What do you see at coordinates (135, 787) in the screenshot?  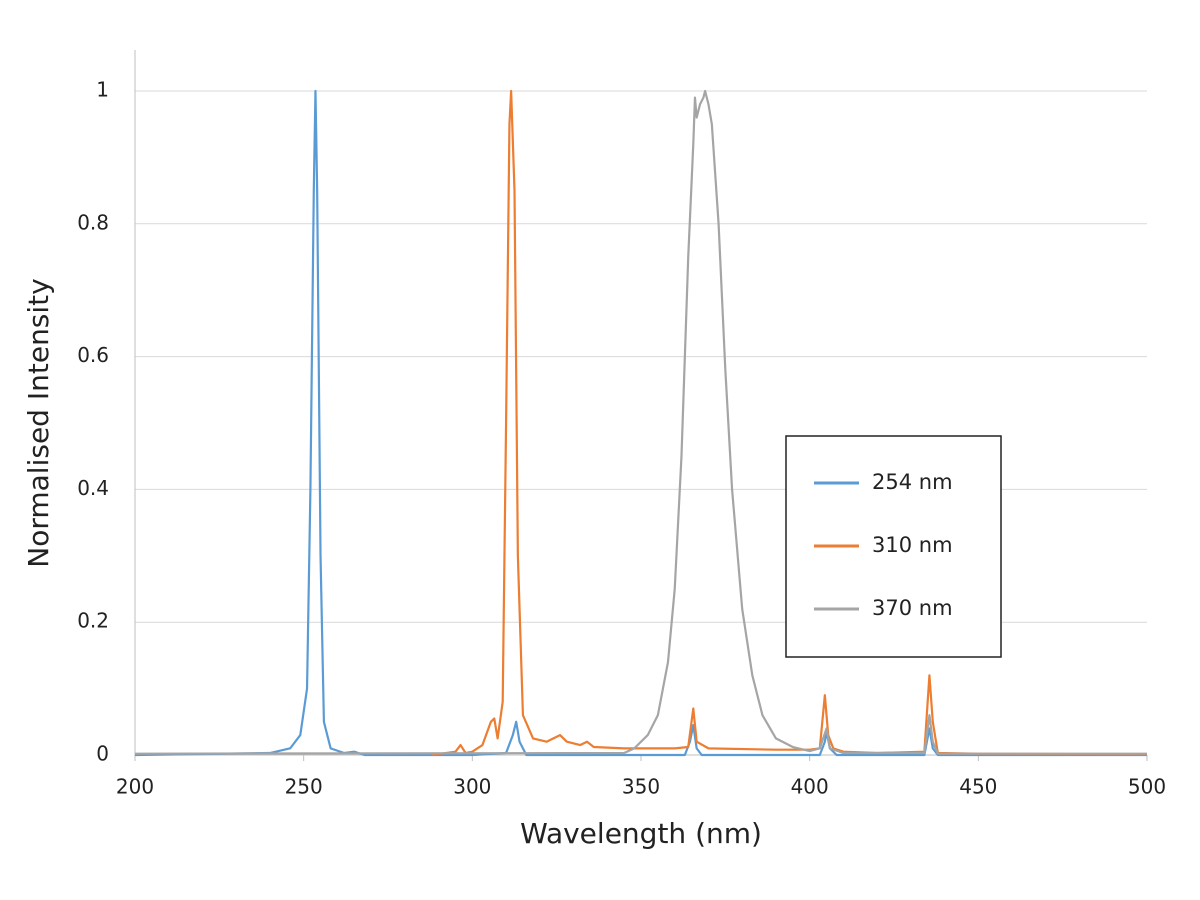 I see `x-tick-label: 200` at bounding box center [135, 787].